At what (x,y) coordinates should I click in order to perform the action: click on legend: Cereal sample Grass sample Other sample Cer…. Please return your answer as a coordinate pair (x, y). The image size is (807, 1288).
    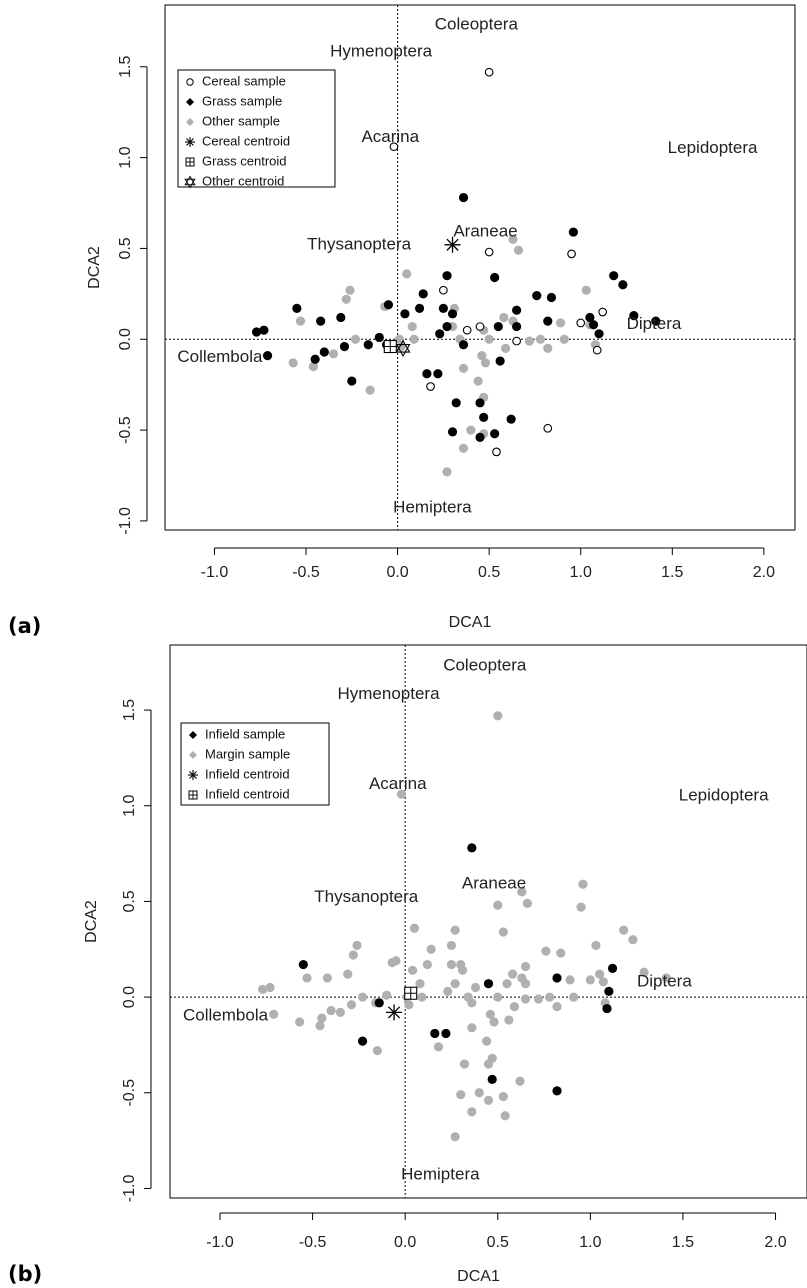
    Looking at the image, I should click on (256, 129).